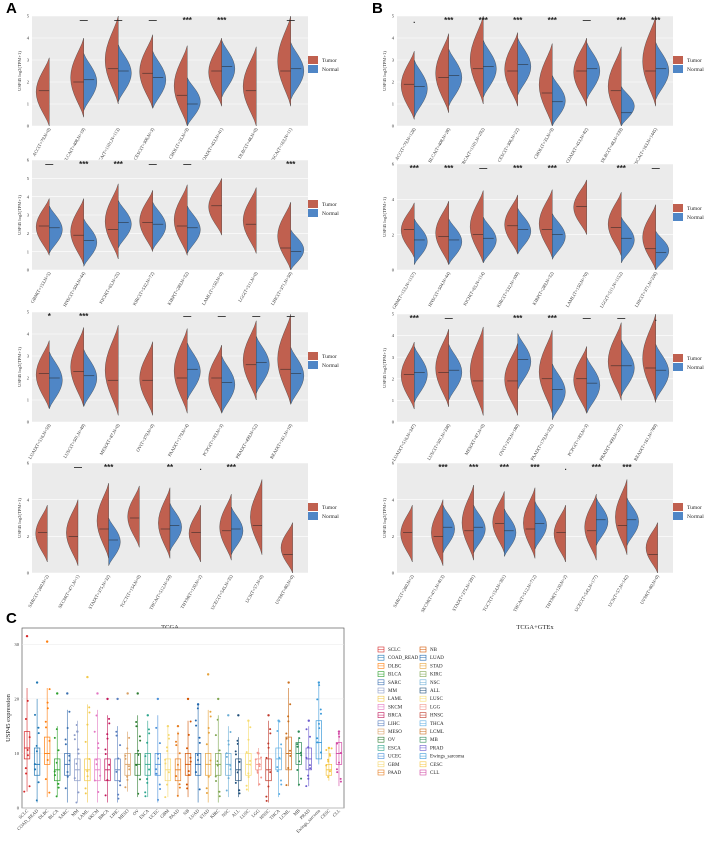 The width and height of the screenshot is (708, 851). What do you see at coordinates (509, 145) in the screenshot?
I see `x-tick-label: CESC(T=306,N=22)` at bounding box center [509, 145].